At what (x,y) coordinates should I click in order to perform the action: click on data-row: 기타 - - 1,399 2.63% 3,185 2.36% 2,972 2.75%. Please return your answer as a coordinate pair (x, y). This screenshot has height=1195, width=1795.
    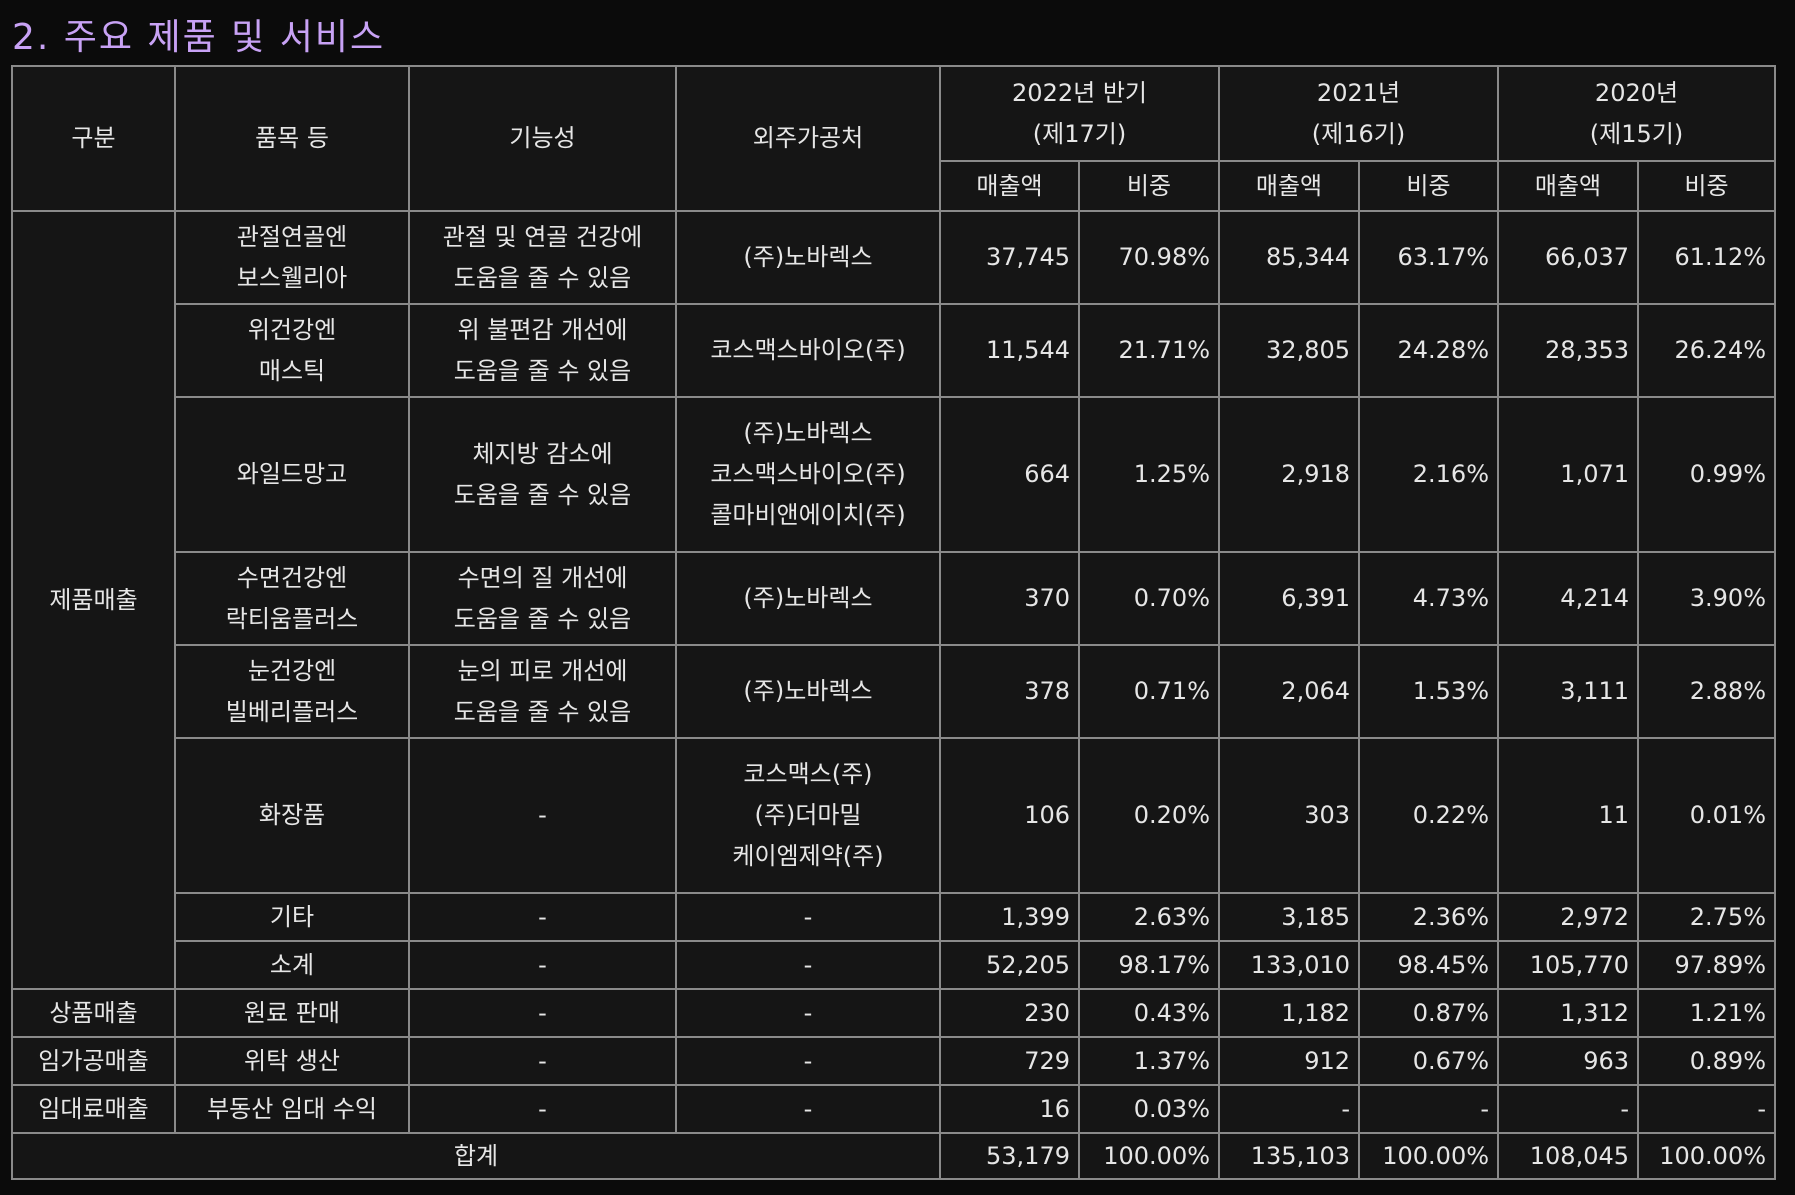
    Looking at the image, I should click on (894, 917).